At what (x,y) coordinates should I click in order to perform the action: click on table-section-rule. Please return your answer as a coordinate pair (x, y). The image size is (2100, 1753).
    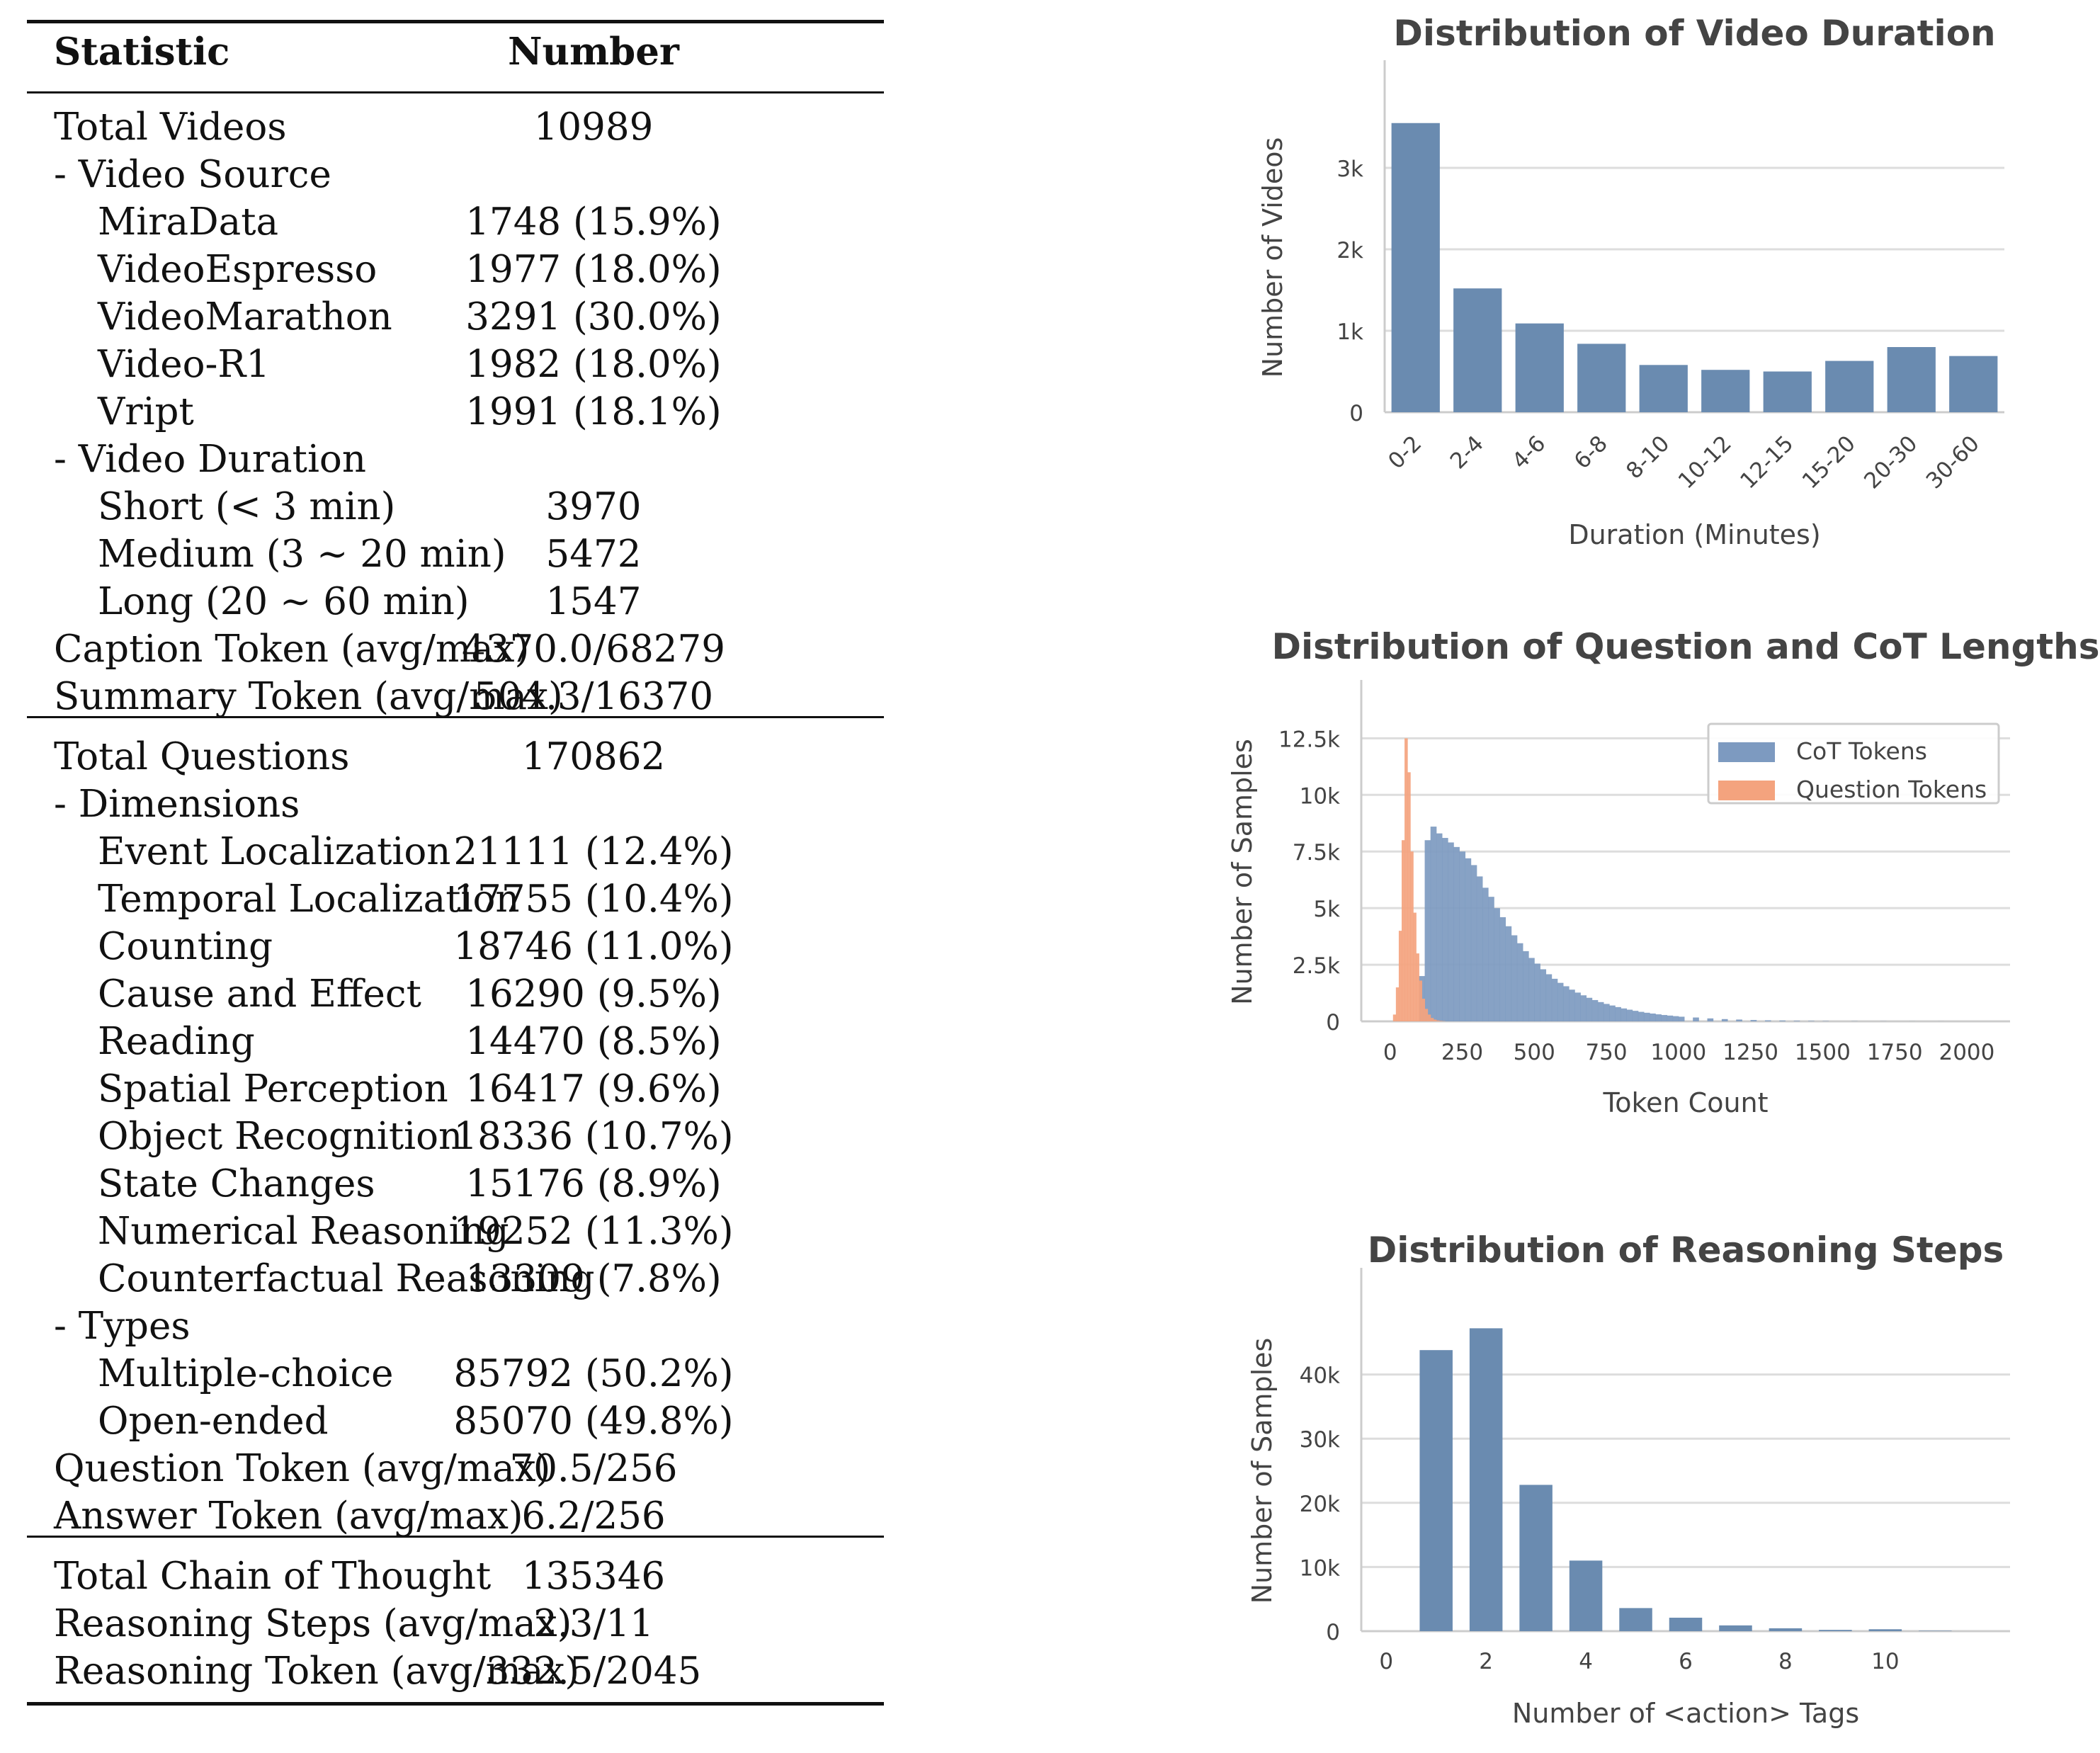
    Looking at the image, I should click on (456, 717).